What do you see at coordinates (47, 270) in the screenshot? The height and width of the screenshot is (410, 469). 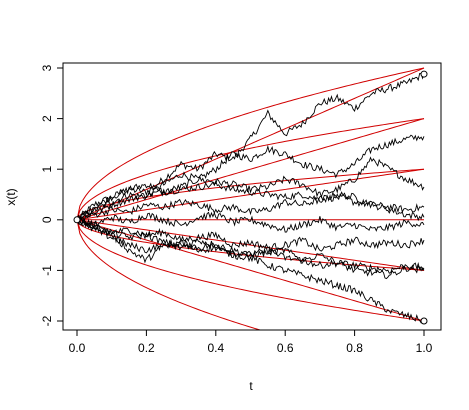 I see `y-tick-label: -1` at bounding box center [47, 270].